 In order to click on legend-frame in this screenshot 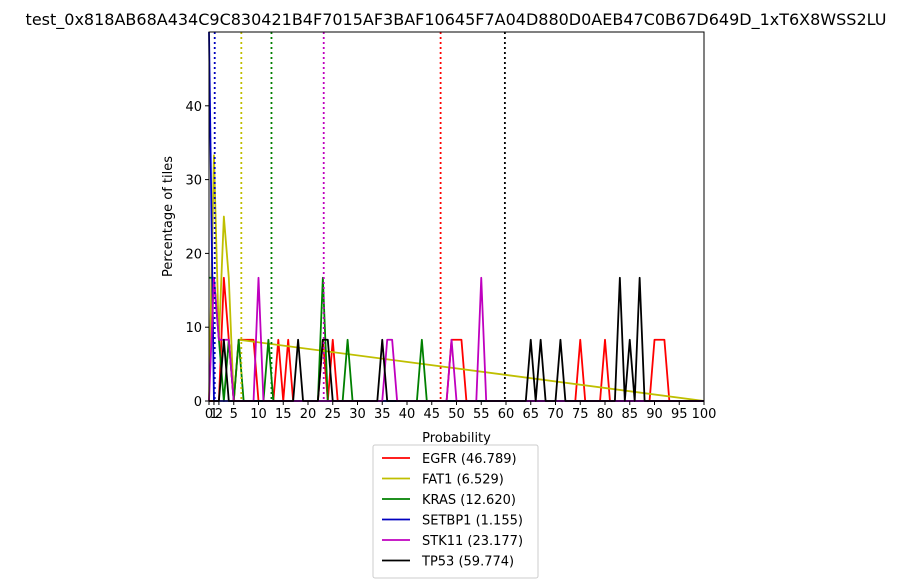, I will do `click(455, 511)`.